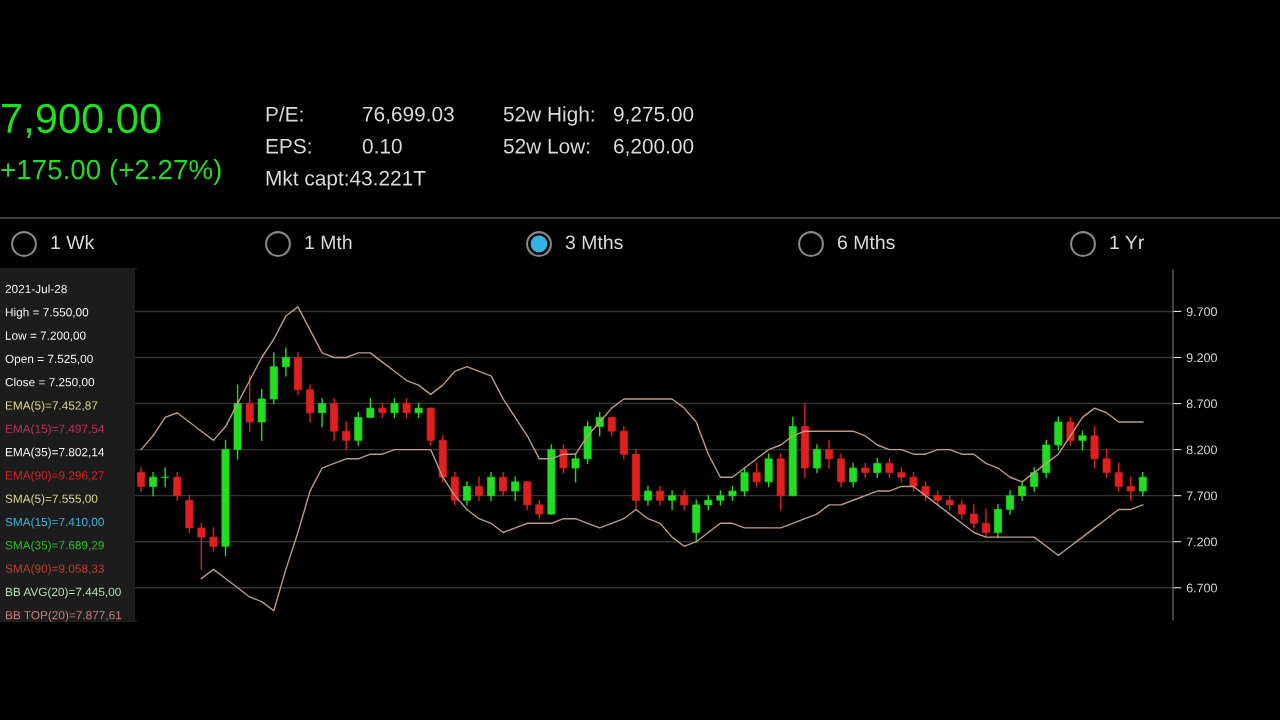 The image size is (1280, 720). Describe the element at coordinates (1201, 450) in the screenshot. I see `y-tick-label: 8.200` at that location.